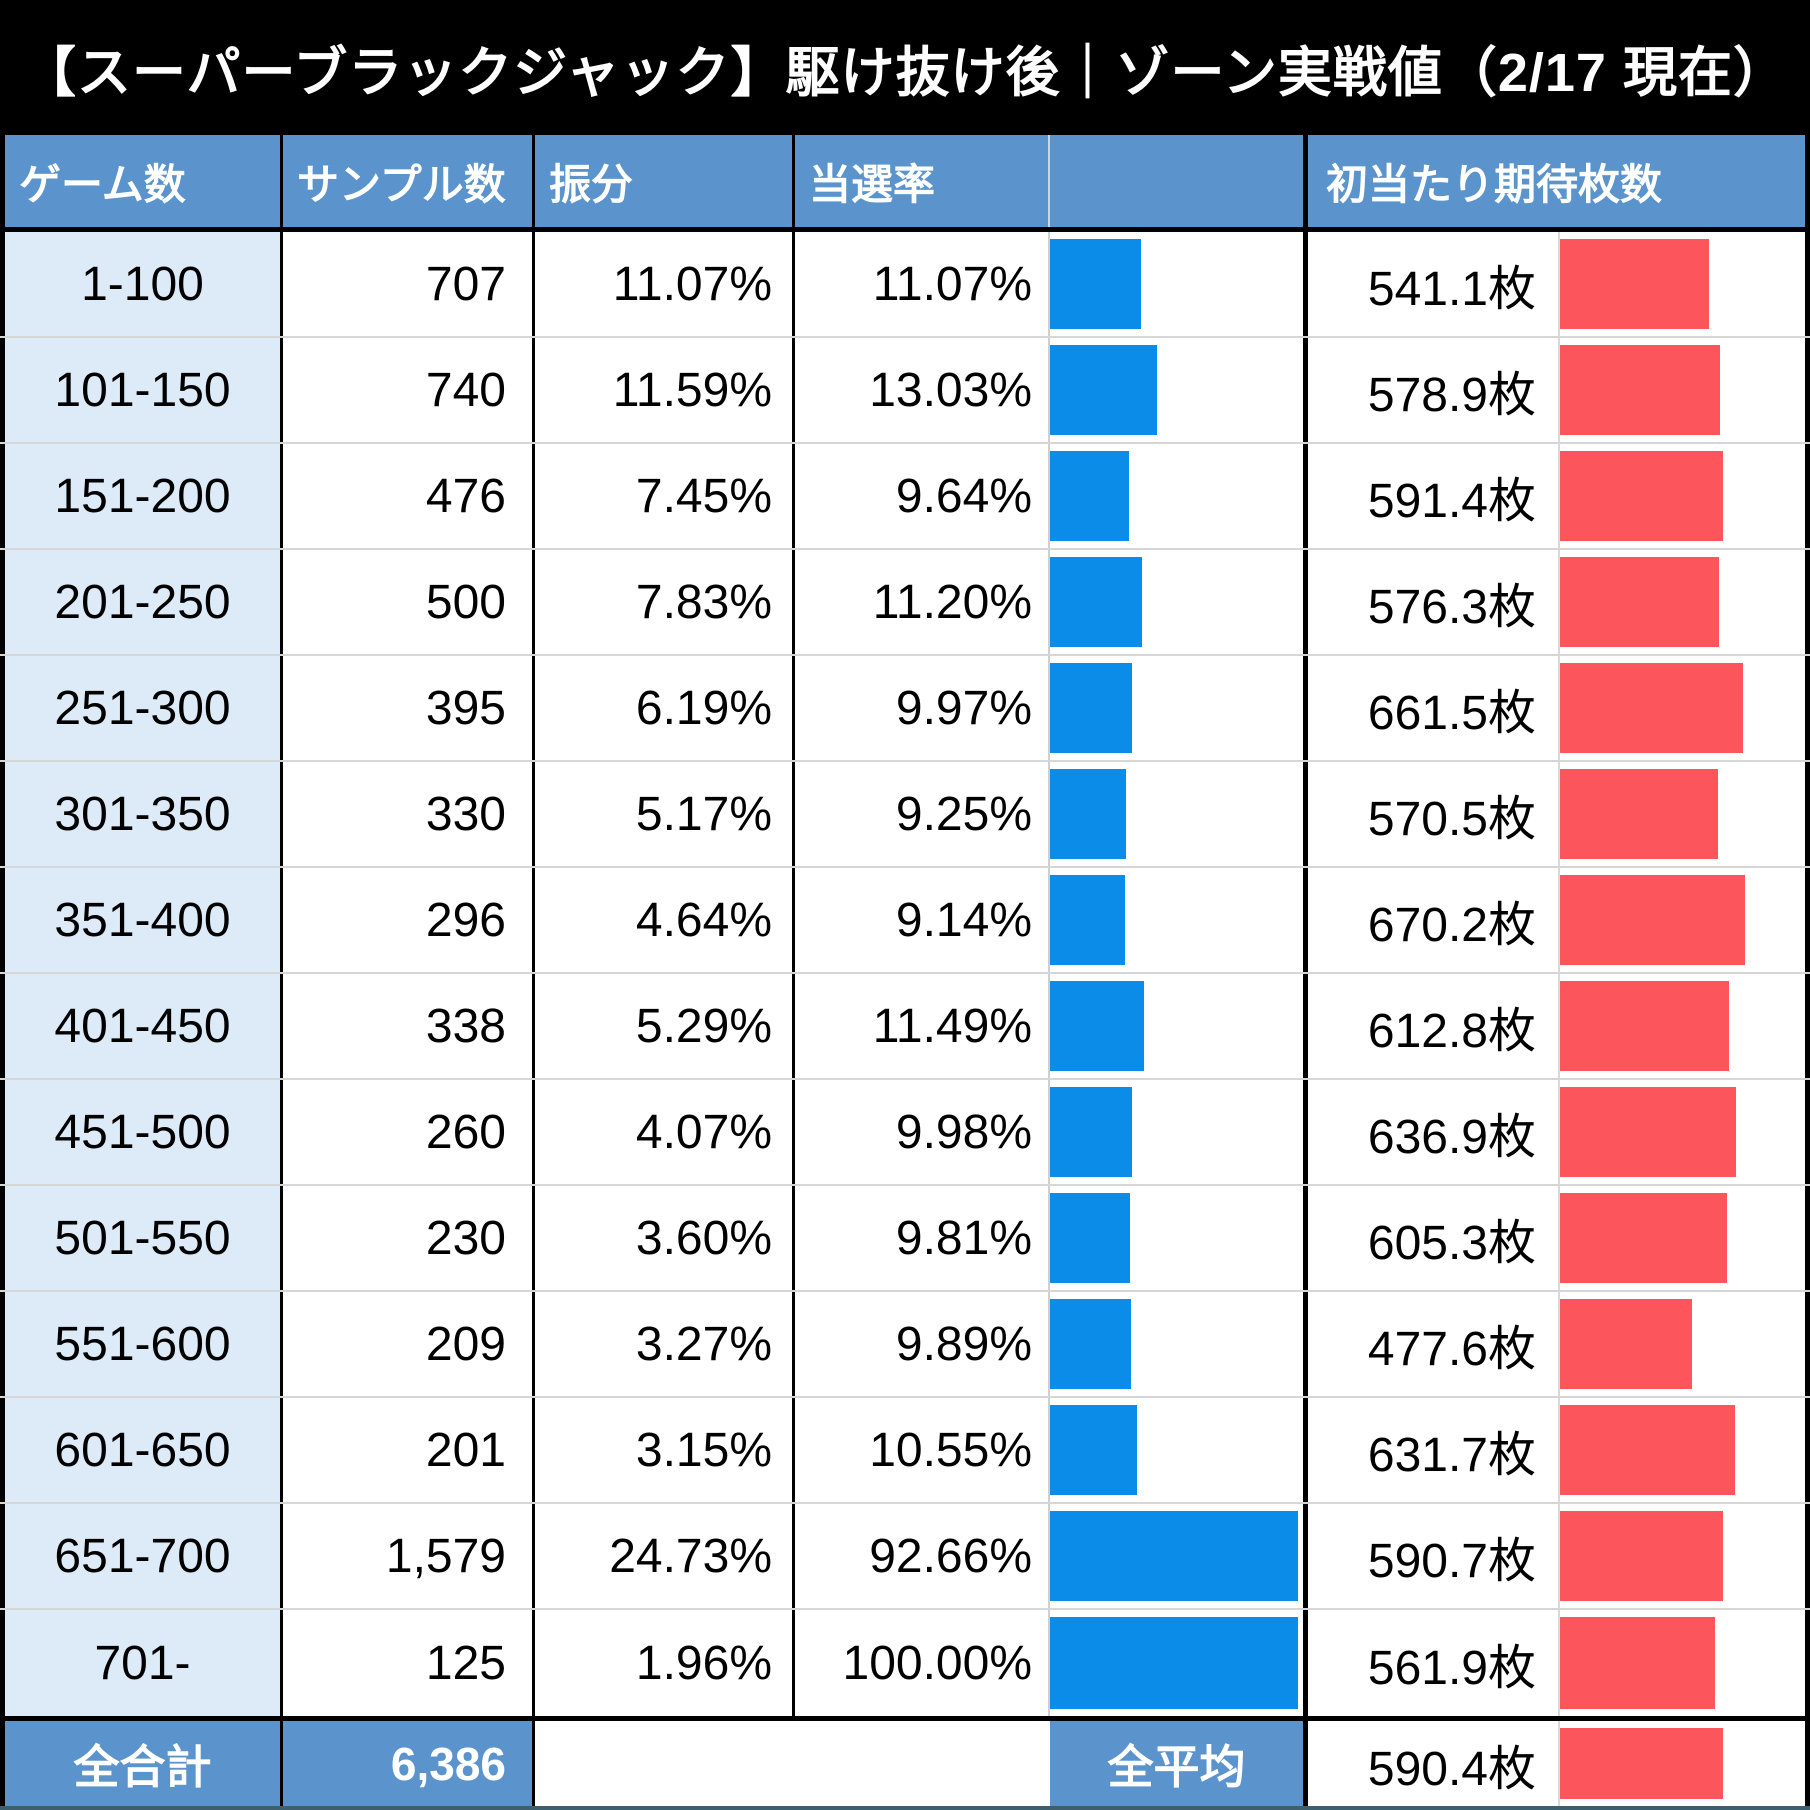  I want to click on share-cell: 11.59%, so click(665, 390).